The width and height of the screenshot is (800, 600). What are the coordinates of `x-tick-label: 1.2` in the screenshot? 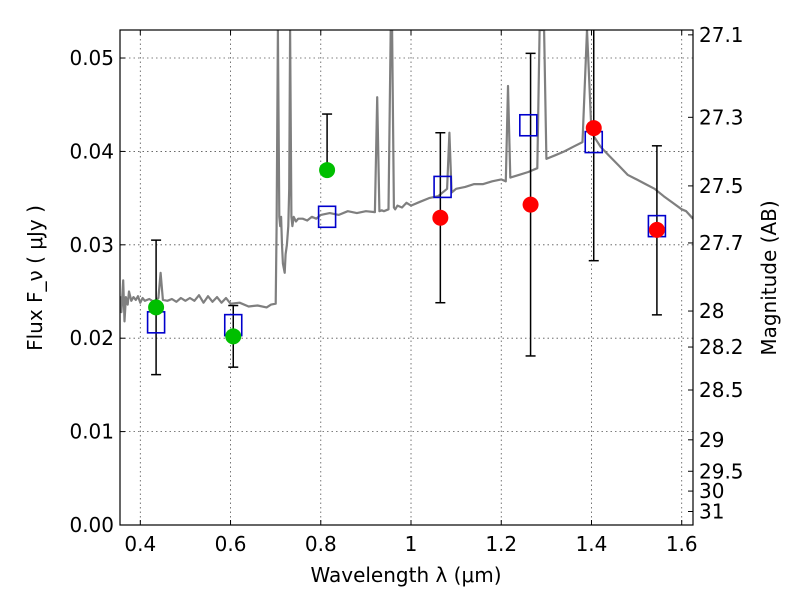 It's located at (501, 544).